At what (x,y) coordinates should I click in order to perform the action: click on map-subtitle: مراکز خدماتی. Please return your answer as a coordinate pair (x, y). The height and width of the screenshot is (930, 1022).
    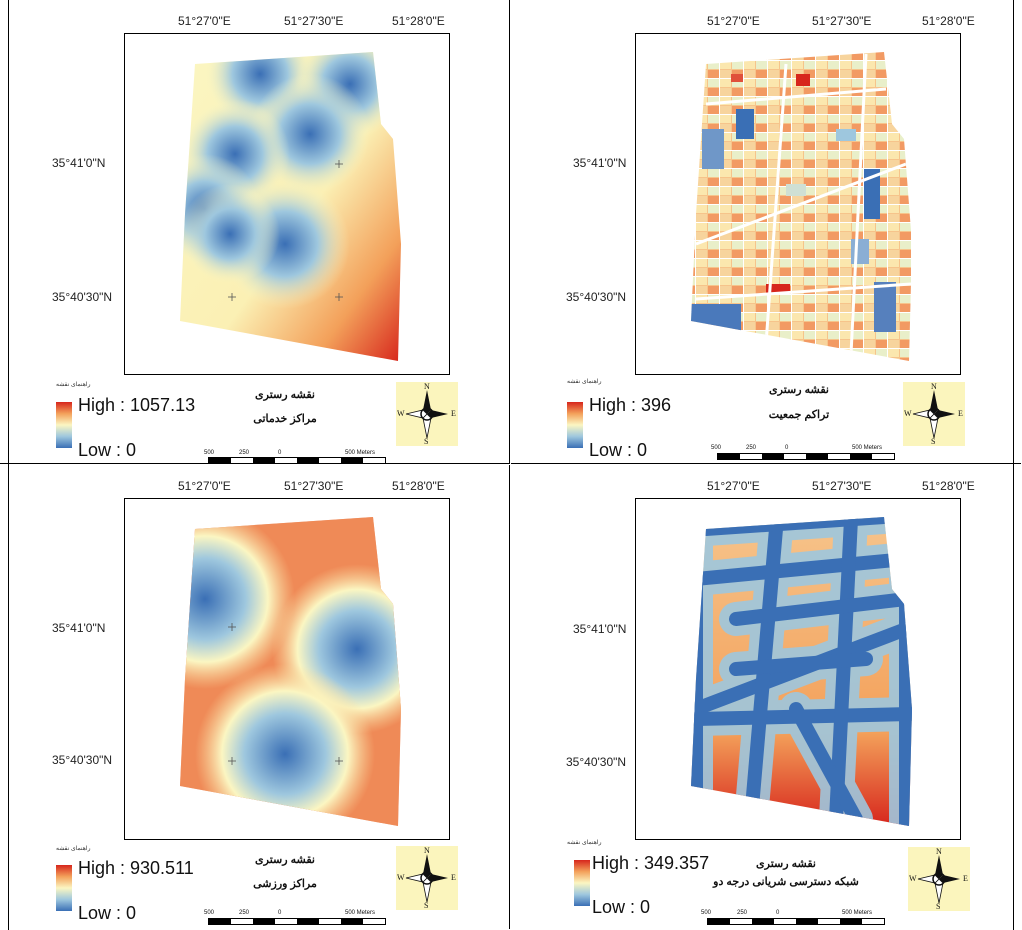
    Looking at the image, I should click on (285, 419).